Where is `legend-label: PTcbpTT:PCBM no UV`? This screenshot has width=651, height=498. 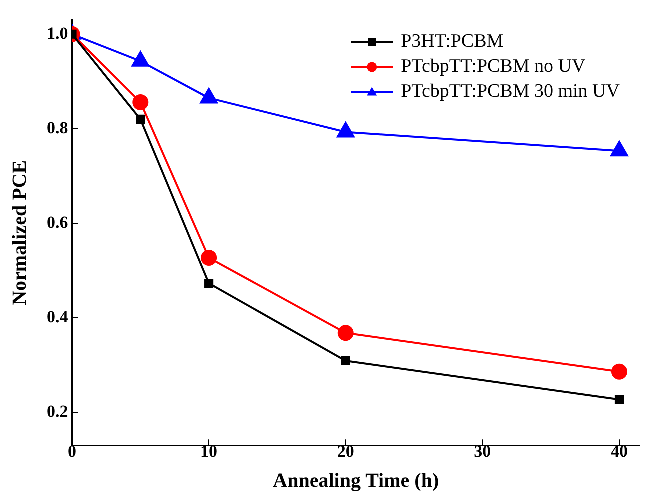 legend-label: PTcbpTT:PCBM no UV is located at coordinates (493, 67).